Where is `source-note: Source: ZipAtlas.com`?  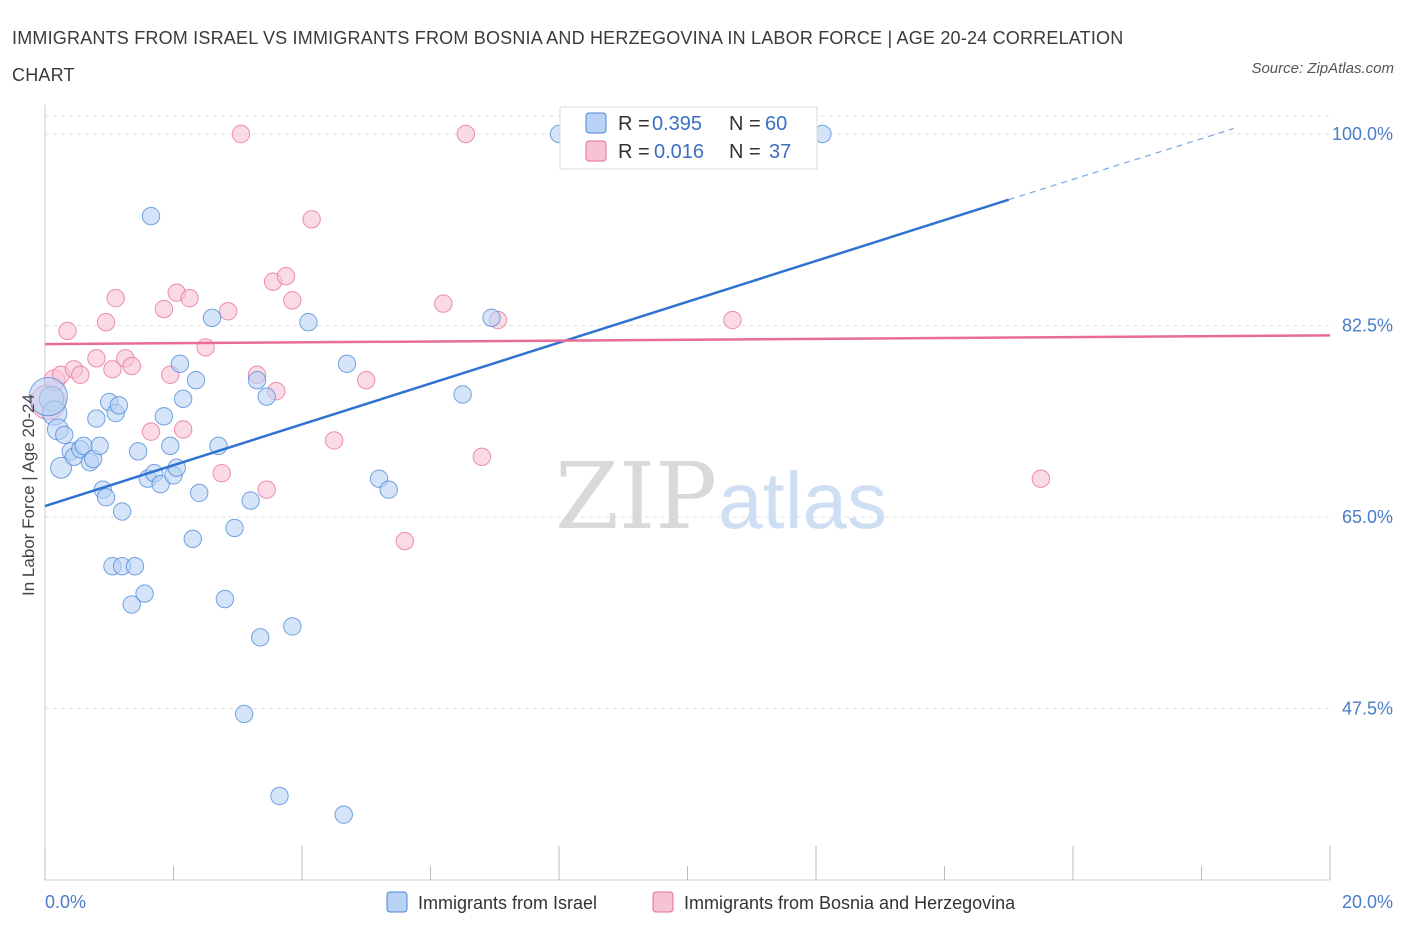 source-note: Source: ZipAtlas.com is located at coordinates (1322, 68).